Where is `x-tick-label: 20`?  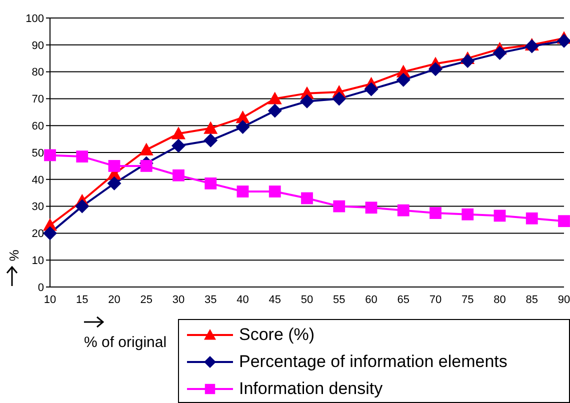
x-tick-label: 20 is located at coordinates (114, 300).